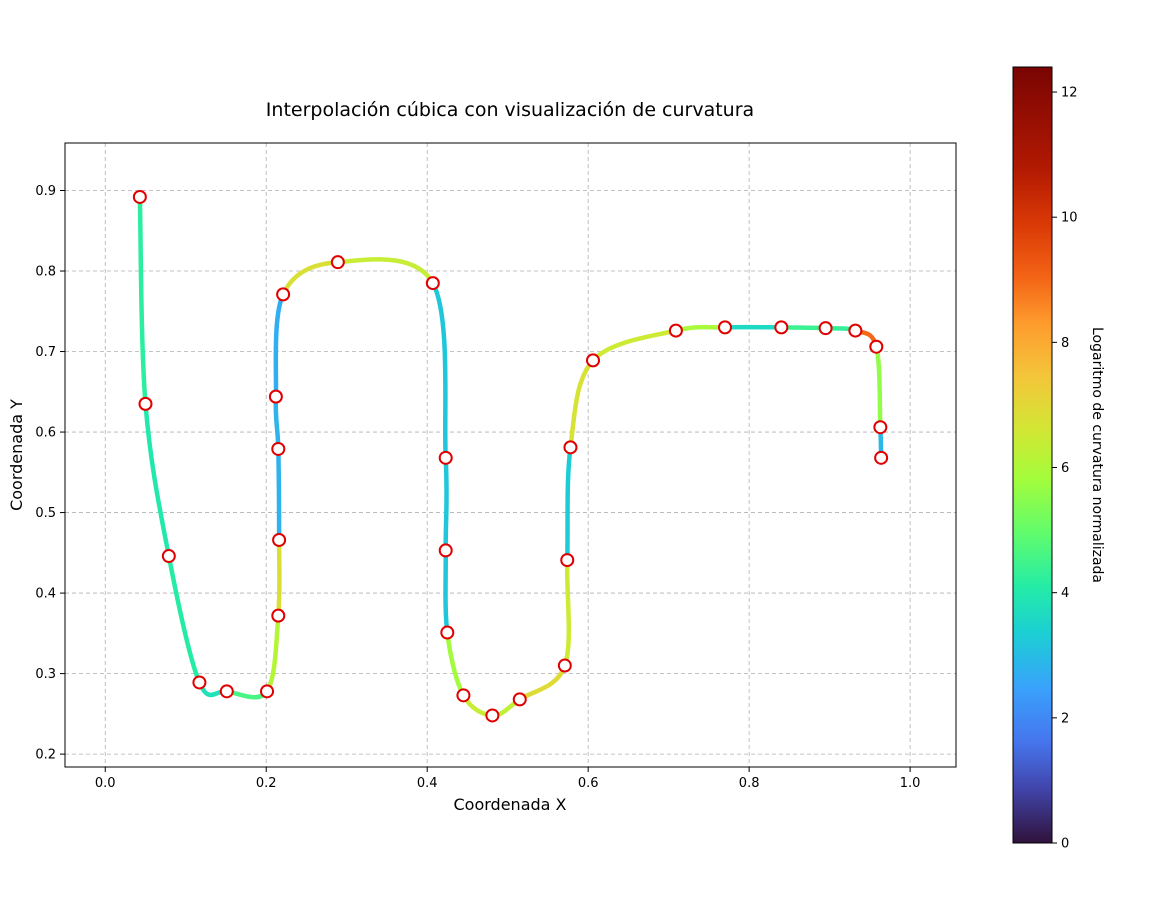 The width and height of the screenshot is (1161, 900). What do you see at coordinates (45, 352) in the screenshot?
I see `y-tick-label: 0.7` at bounding box center [45, 352].